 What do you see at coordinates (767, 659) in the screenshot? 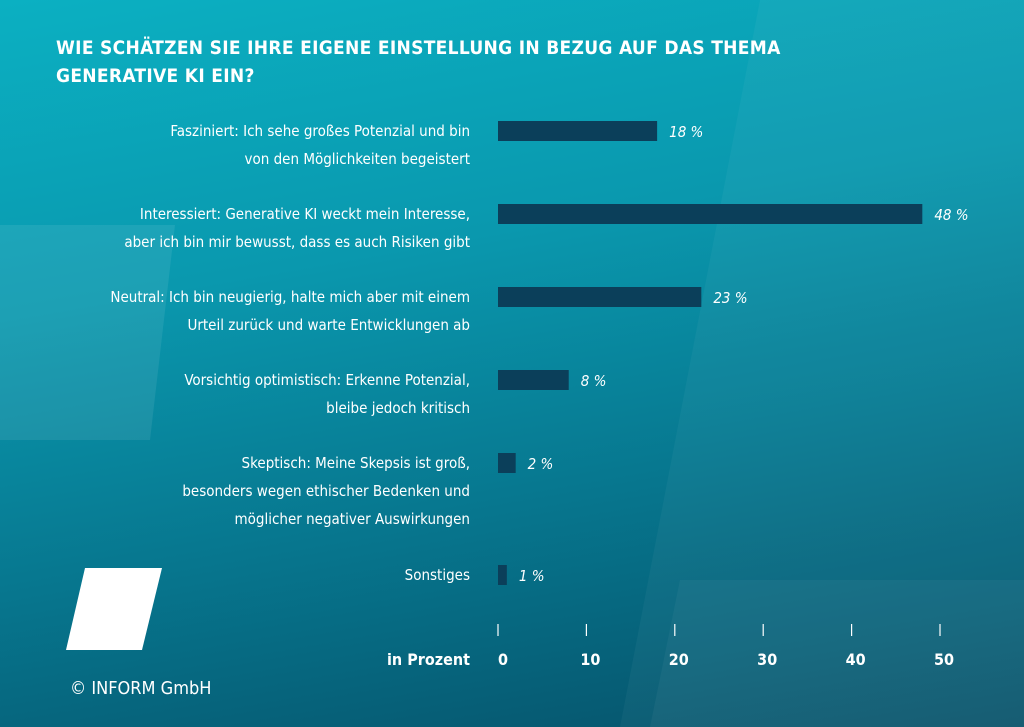
I see `x-tick-label: 30` at bounding box center [767, 659].